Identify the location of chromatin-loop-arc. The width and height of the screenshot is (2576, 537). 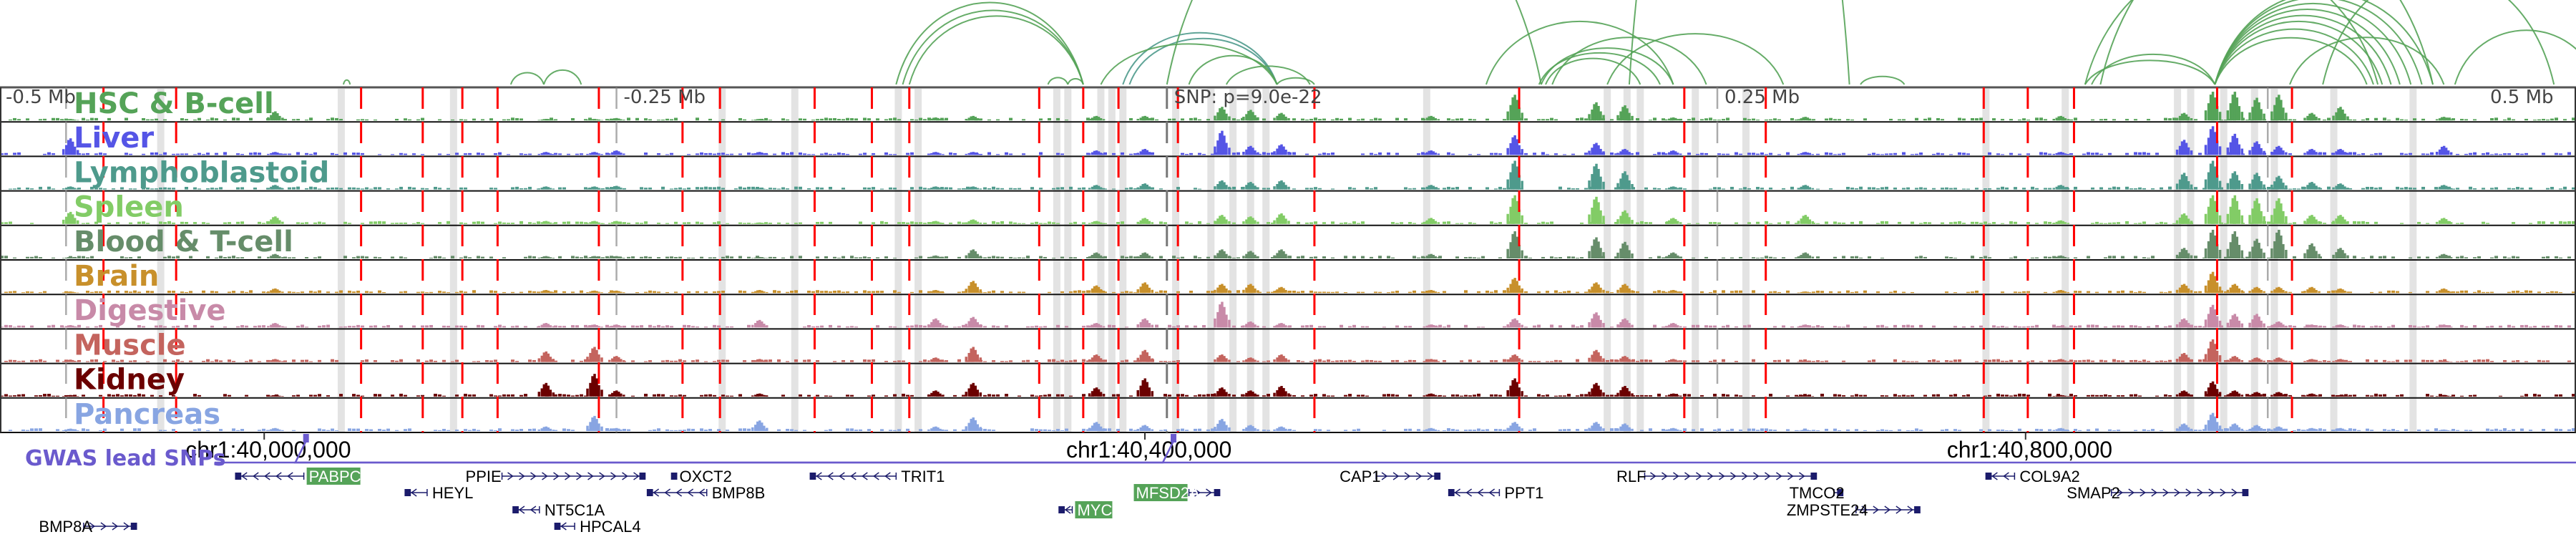
(1883, 80).